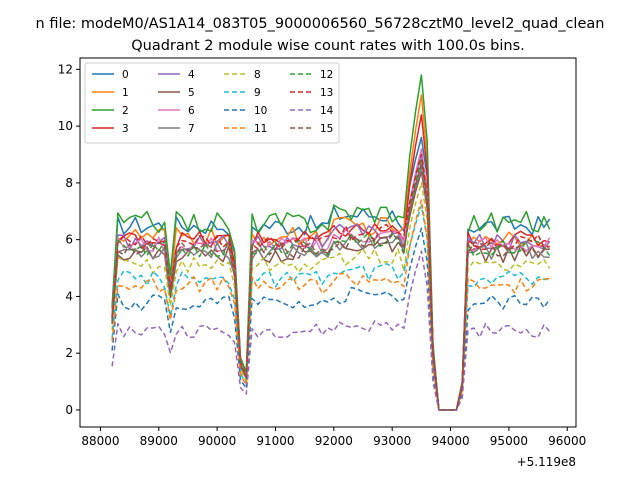 Image resolution: width=640 pixels, height=480 pixels. I want to click on legend-label-10: 10, so click(260, 111).